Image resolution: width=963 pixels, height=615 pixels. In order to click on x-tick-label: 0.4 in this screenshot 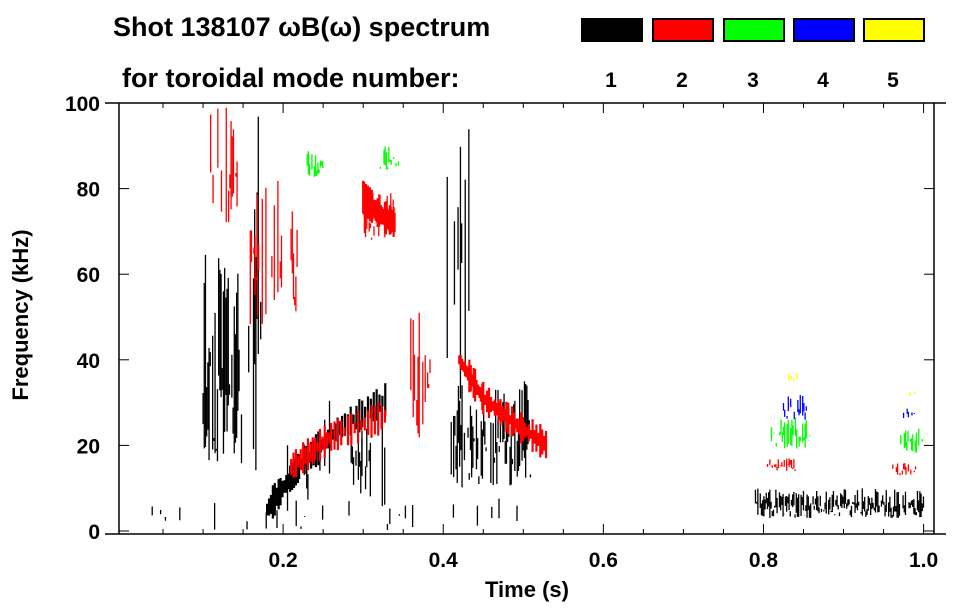, I will do `click(444, 560)`.